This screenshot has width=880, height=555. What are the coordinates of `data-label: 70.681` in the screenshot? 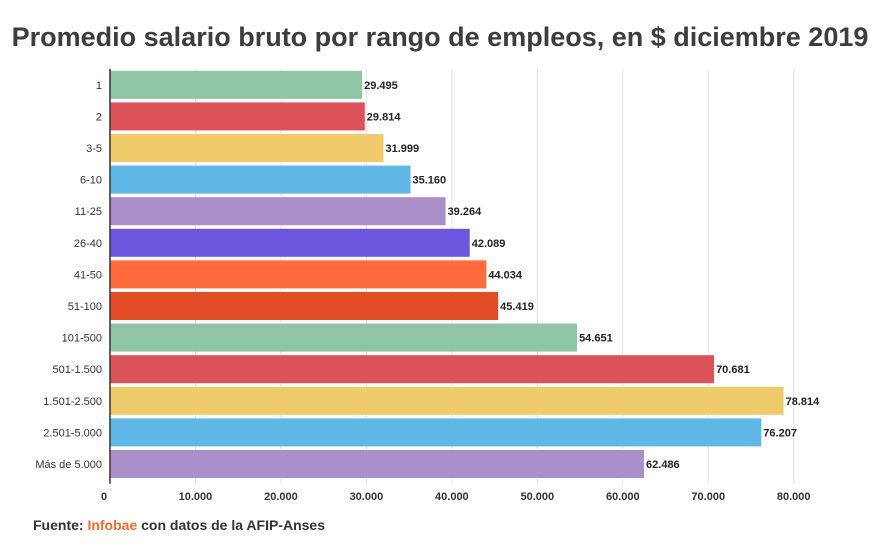 It's located at (733, 370).